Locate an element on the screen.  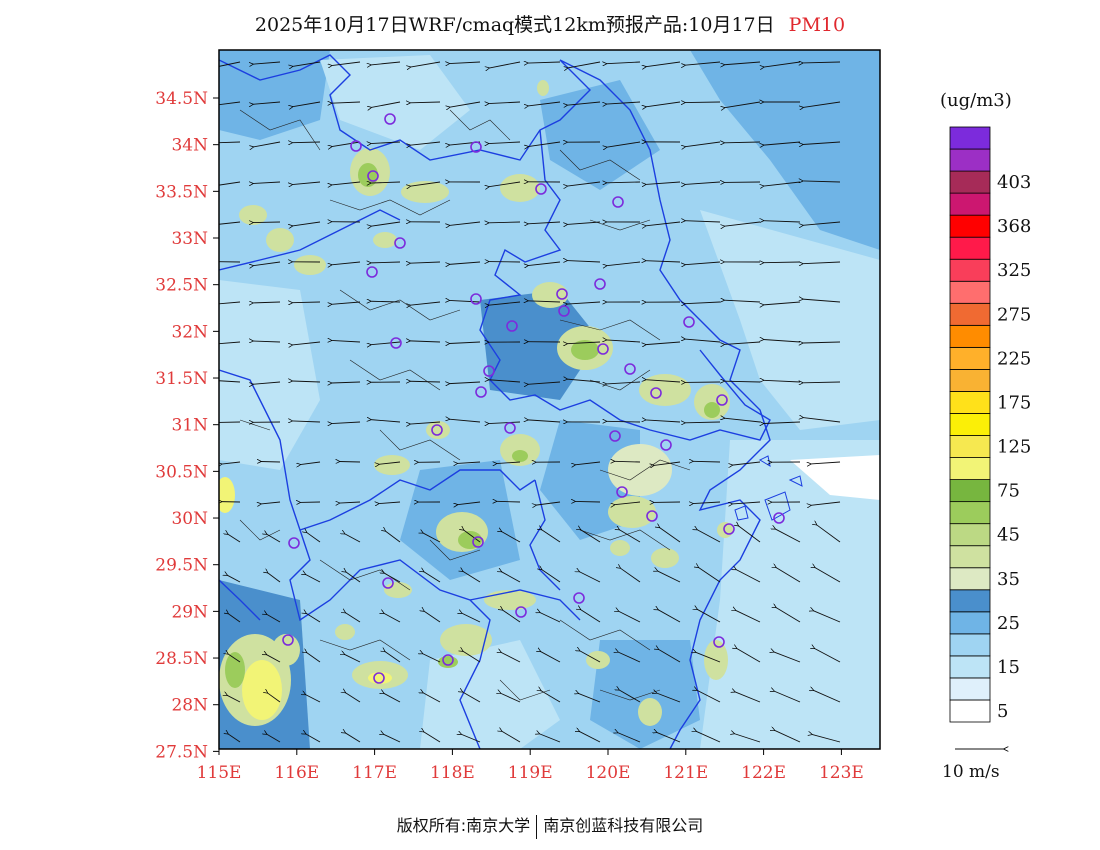
lat-tick-label: 30N is located at coordinates (189, 519).